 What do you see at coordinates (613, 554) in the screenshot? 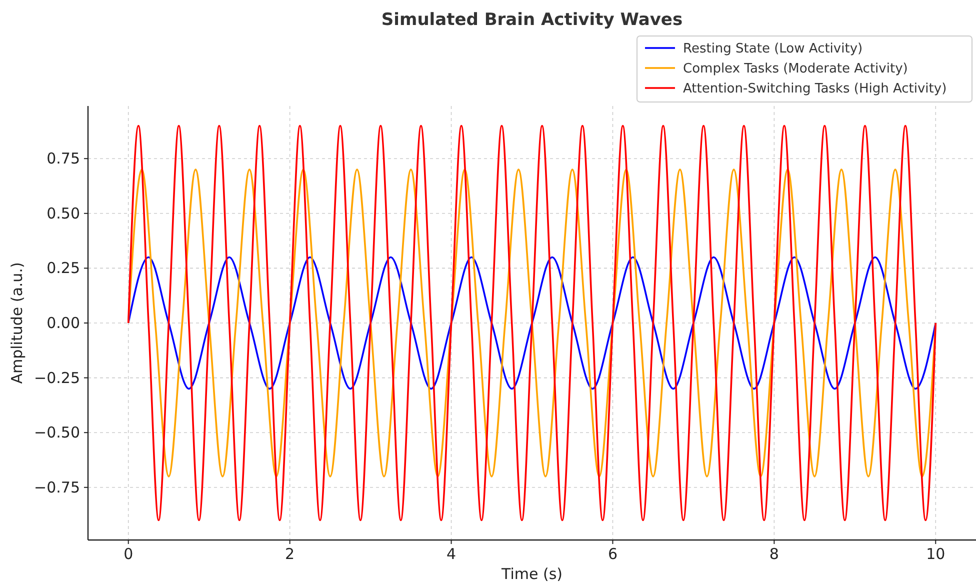
I see `x-tick-label: 6` at bounding box center [613, 554].